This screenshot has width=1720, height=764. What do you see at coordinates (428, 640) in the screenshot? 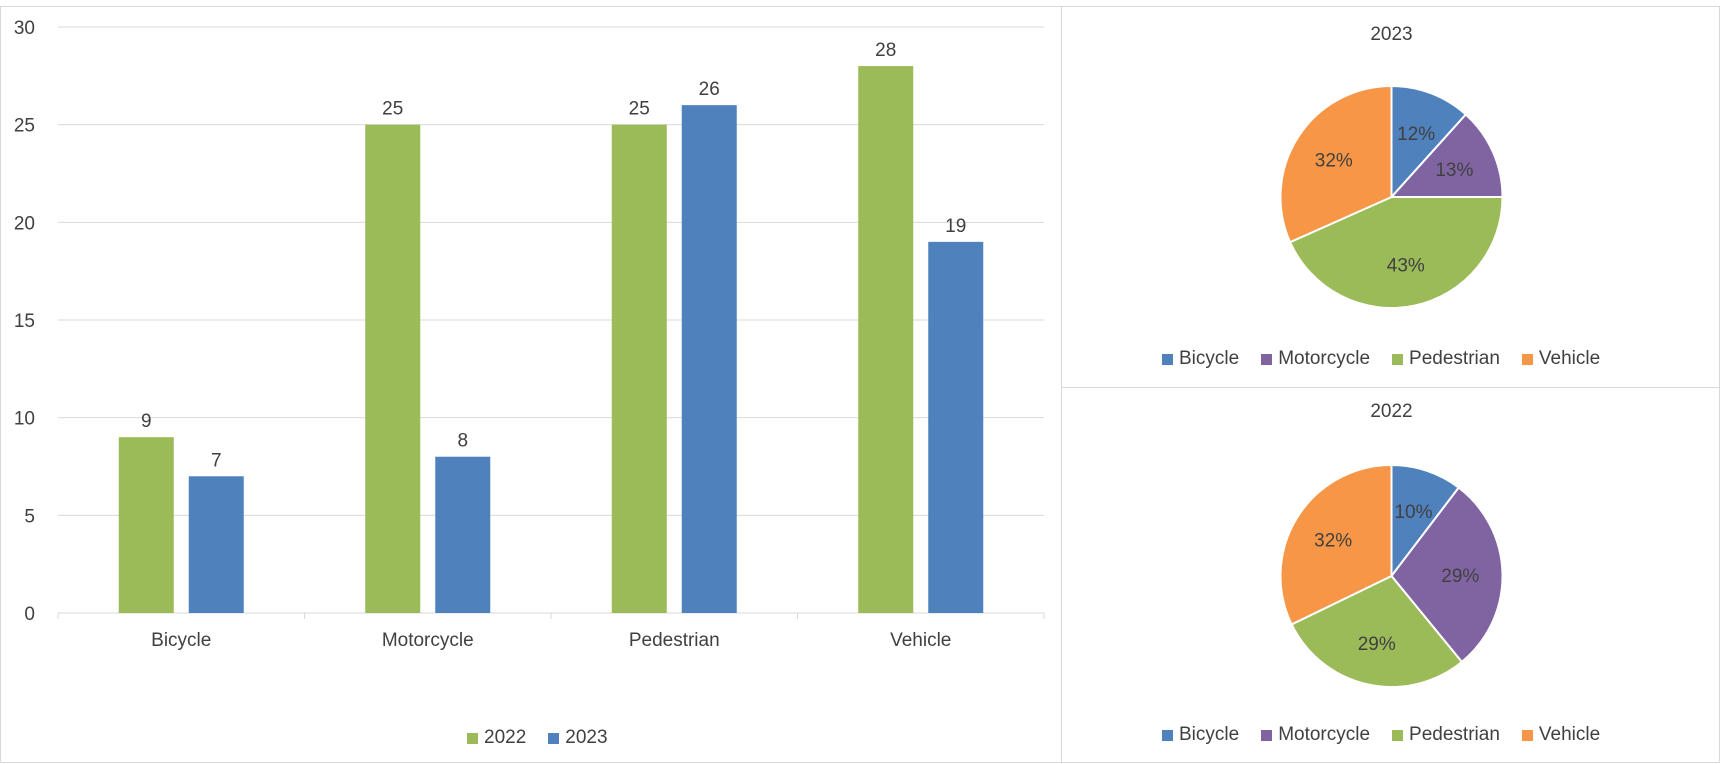
I see `x-tick-label-motorcycle: Motorcycle` at bounding box center [428, 640].